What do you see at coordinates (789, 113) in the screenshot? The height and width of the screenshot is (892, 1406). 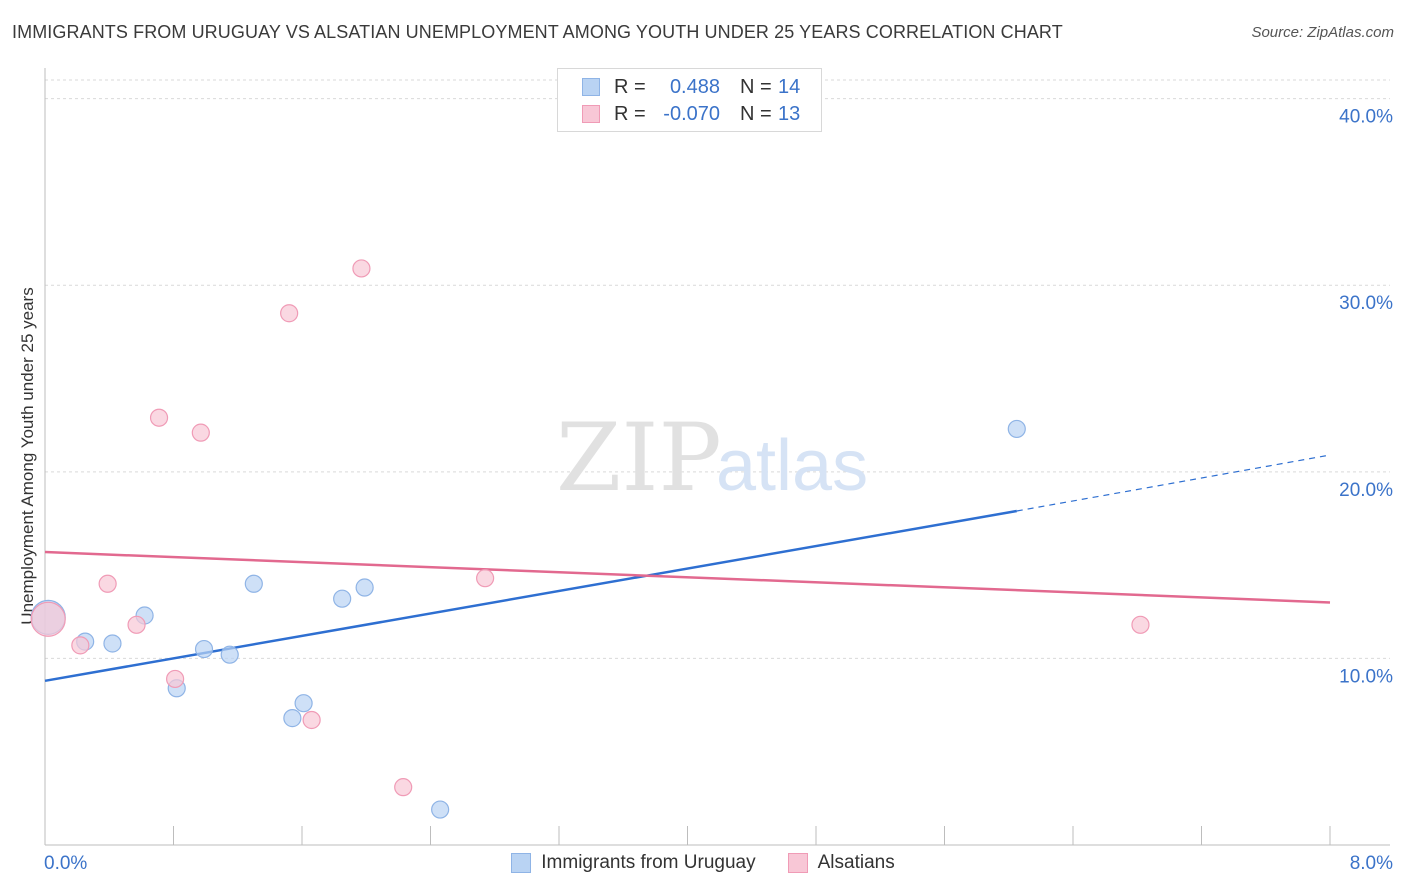 I see `legend-n-value: 13` at bounding box center [789, 113].